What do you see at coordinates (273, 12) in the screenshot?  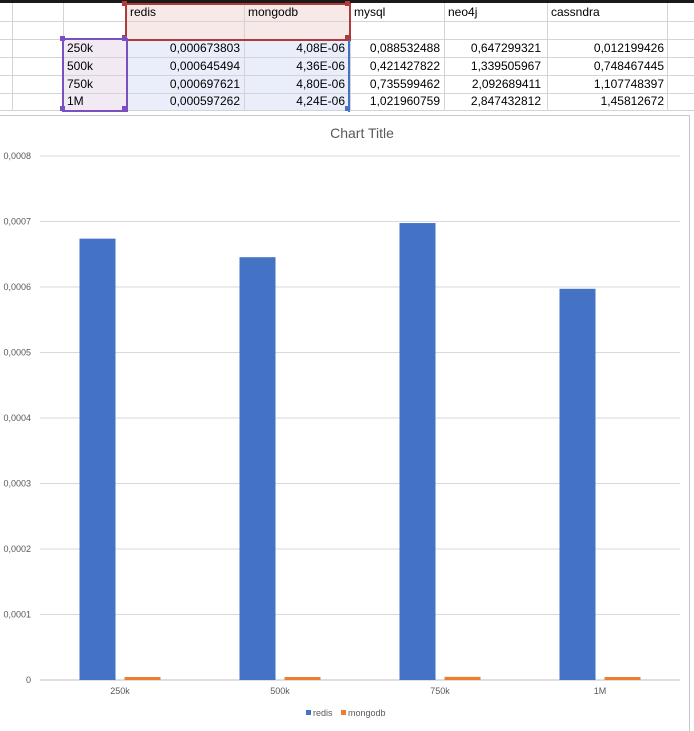 I see `header-cell: mongodb` at bounding box center [273, 12].